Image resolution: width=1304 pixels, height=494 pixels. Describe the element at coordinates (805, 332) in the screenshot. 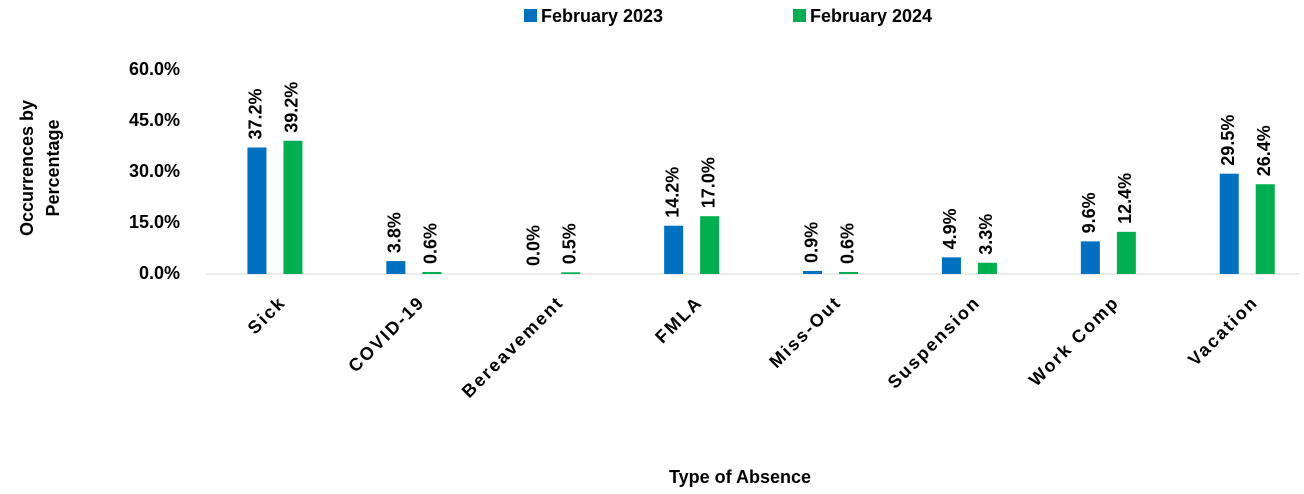

I see `x-tick-label: Miss-Out` at that location.